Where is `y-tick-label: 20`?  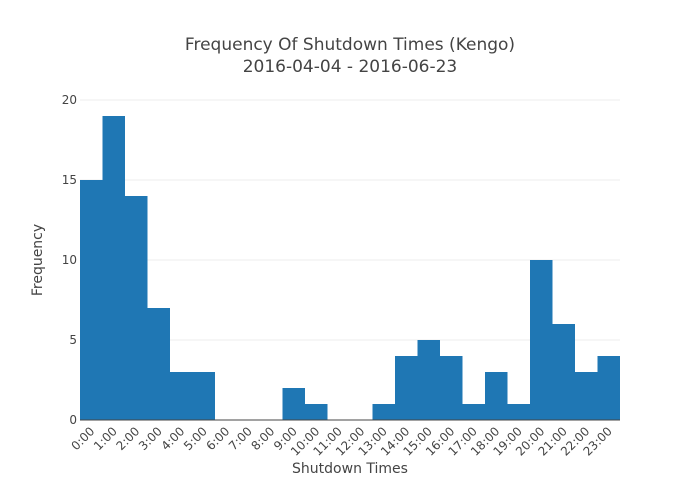
y-tick-label: 20 is located at coordinates (69, 100).